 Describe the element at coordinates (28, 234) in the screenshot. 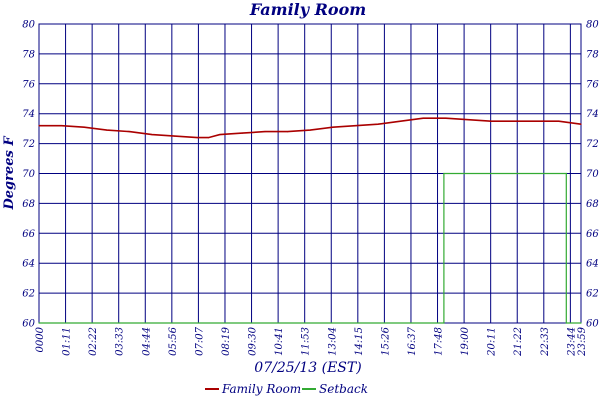

I see `y-tick-label: 66` at that location.